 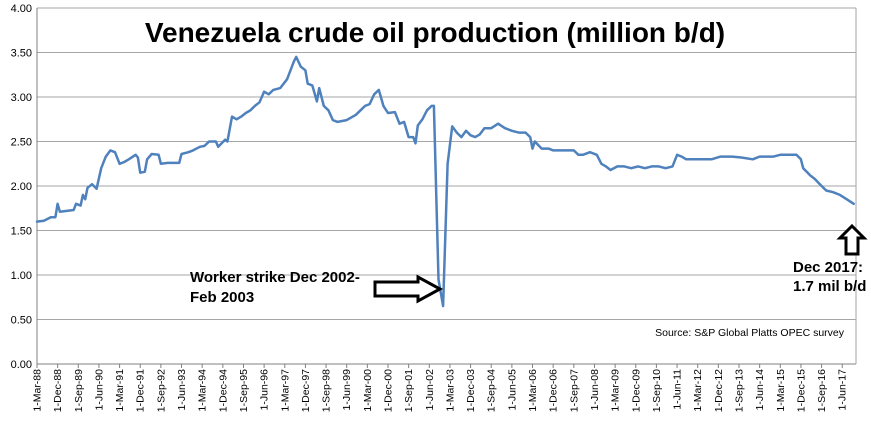 I want to click on x-tick-label: 1-Dec-15, so click(x=801, y=390).